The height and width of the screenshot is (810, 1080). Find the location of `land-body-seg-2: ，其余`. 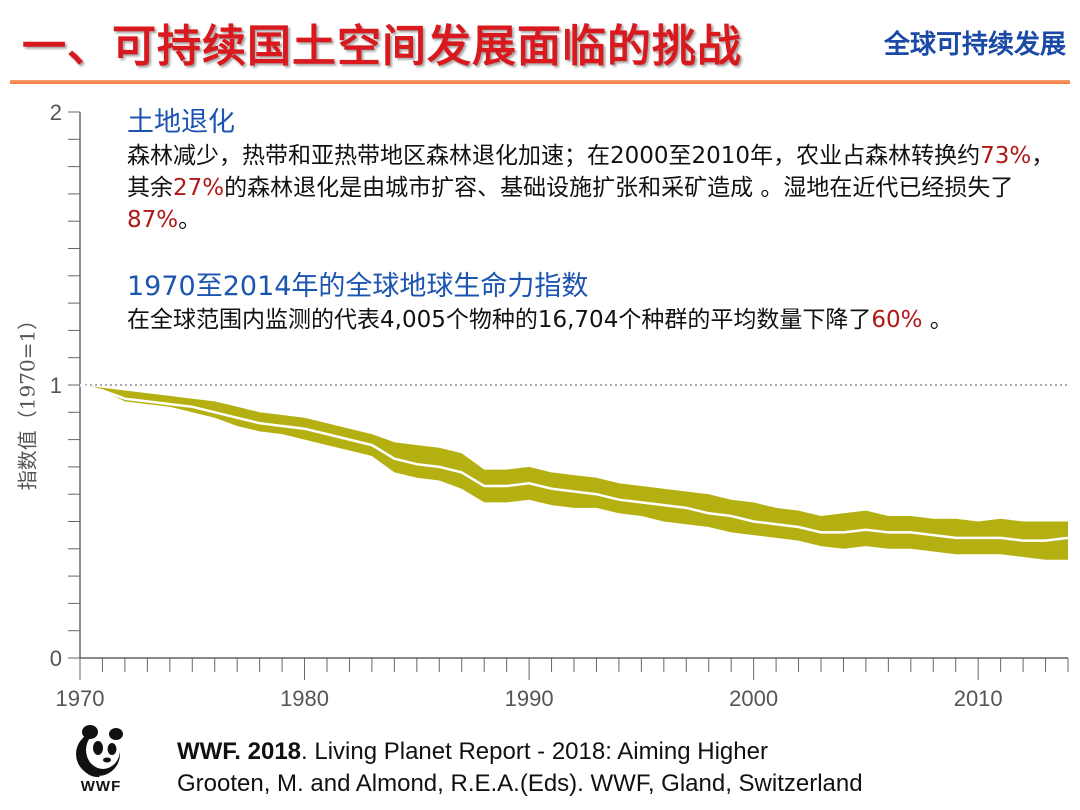

land-body-seg-2: ，其余 is located at coordinates (591, 172).